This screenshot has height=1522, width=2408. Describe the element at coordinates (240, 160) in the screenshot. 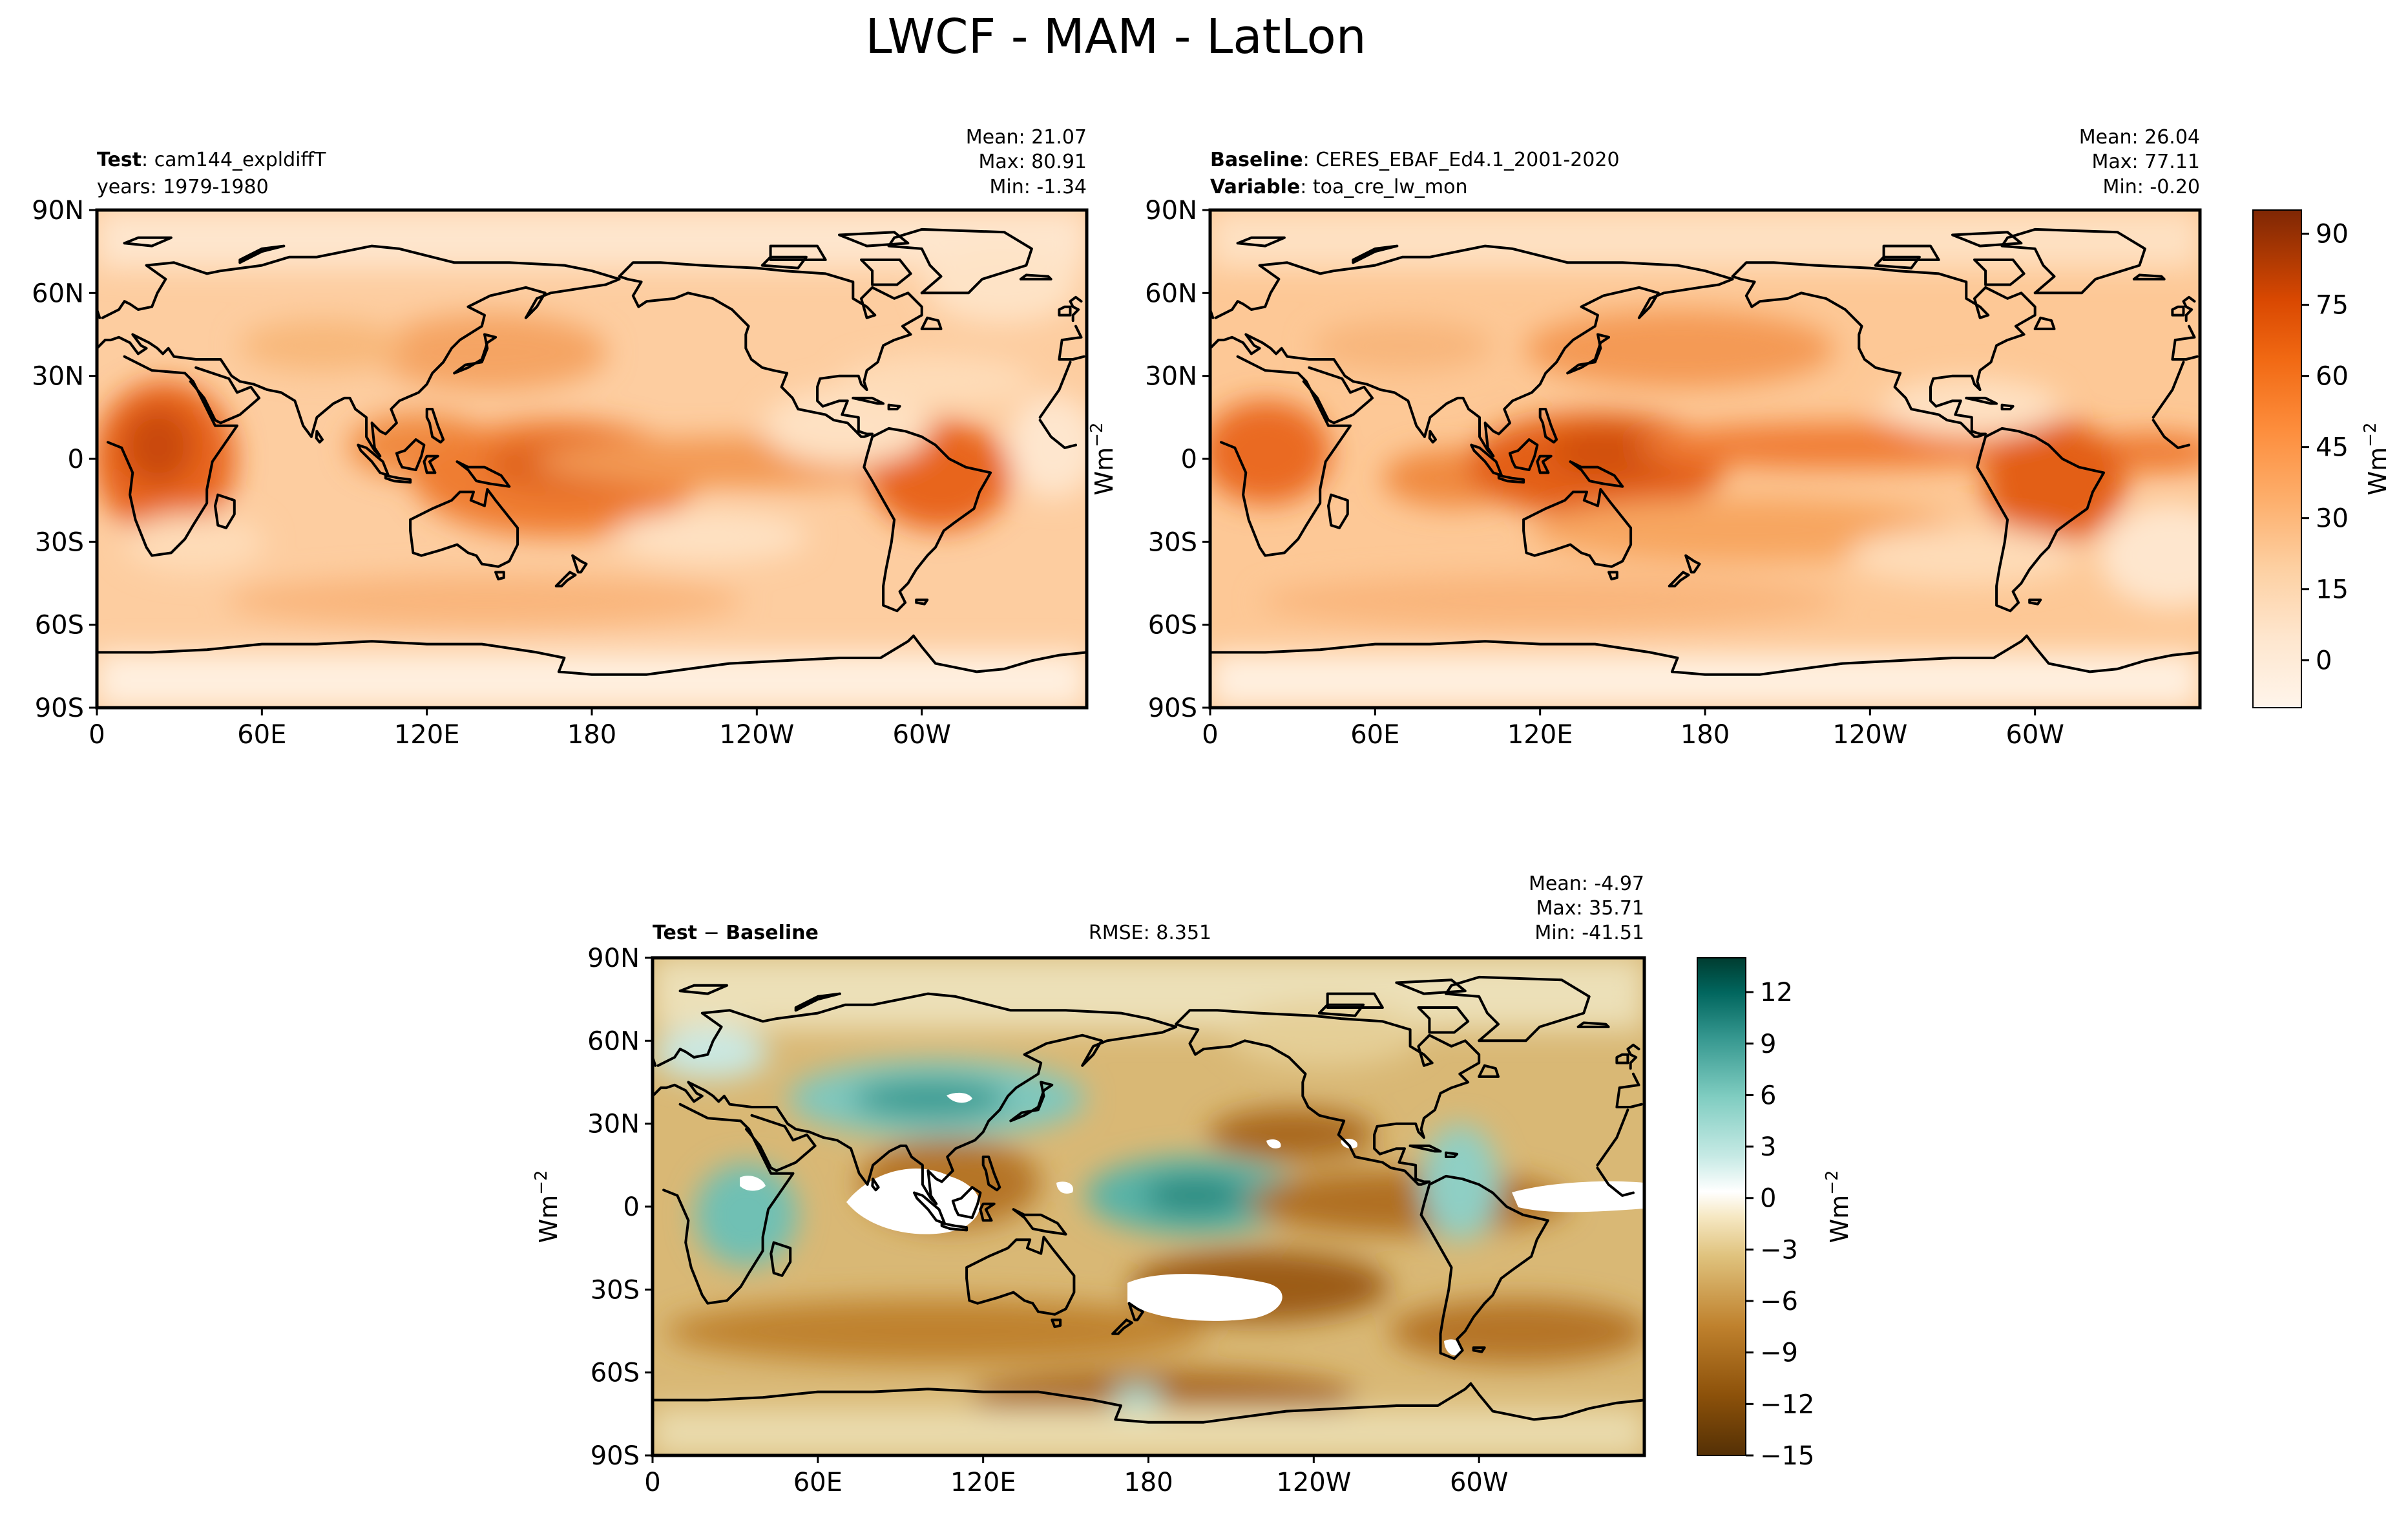

I see `test-label-value: cam144_expldiffT` at that location.